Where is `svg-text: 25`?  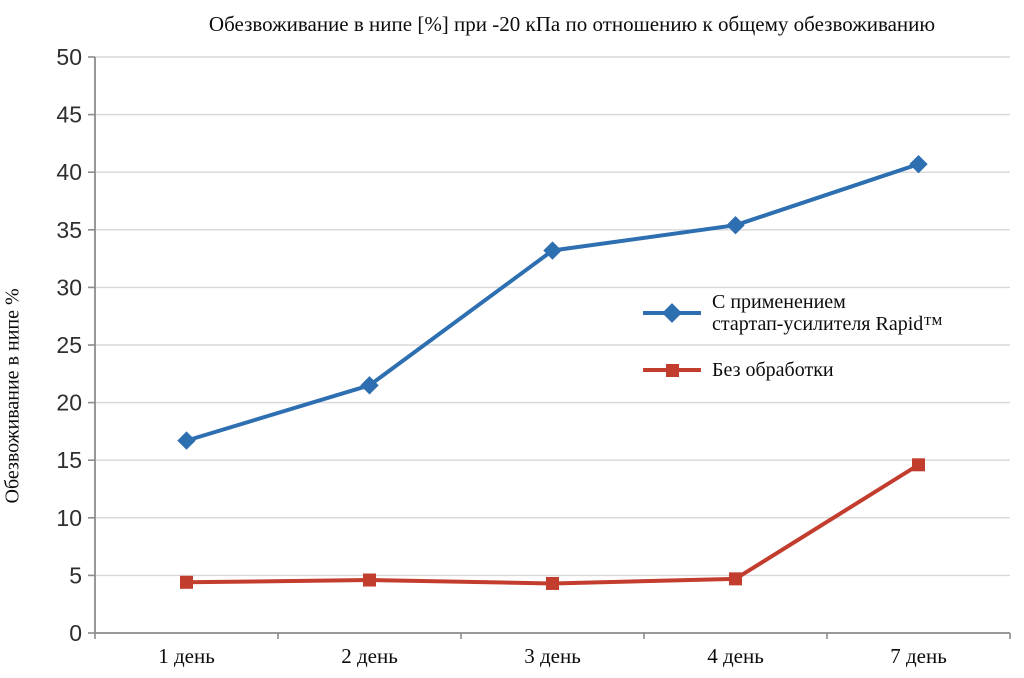
svg-text: 25 is located at coordinates (69, 345).